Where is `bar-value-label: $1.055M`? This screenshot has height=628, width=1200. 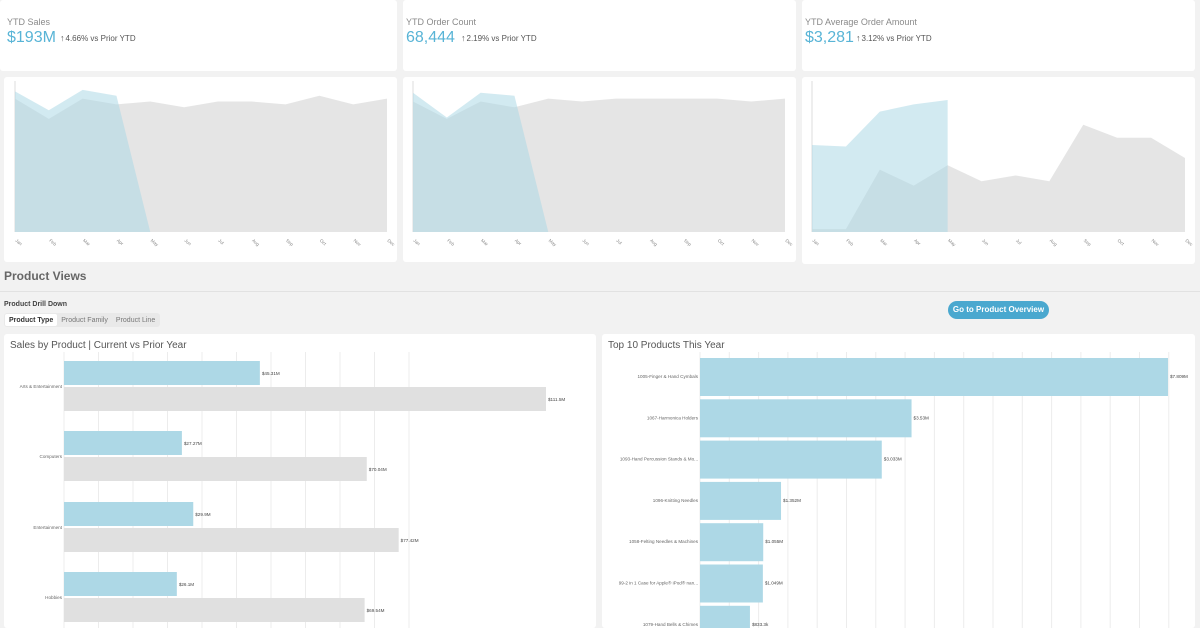
bar-value-label: $1.055M is located at coordinates (774, 541).